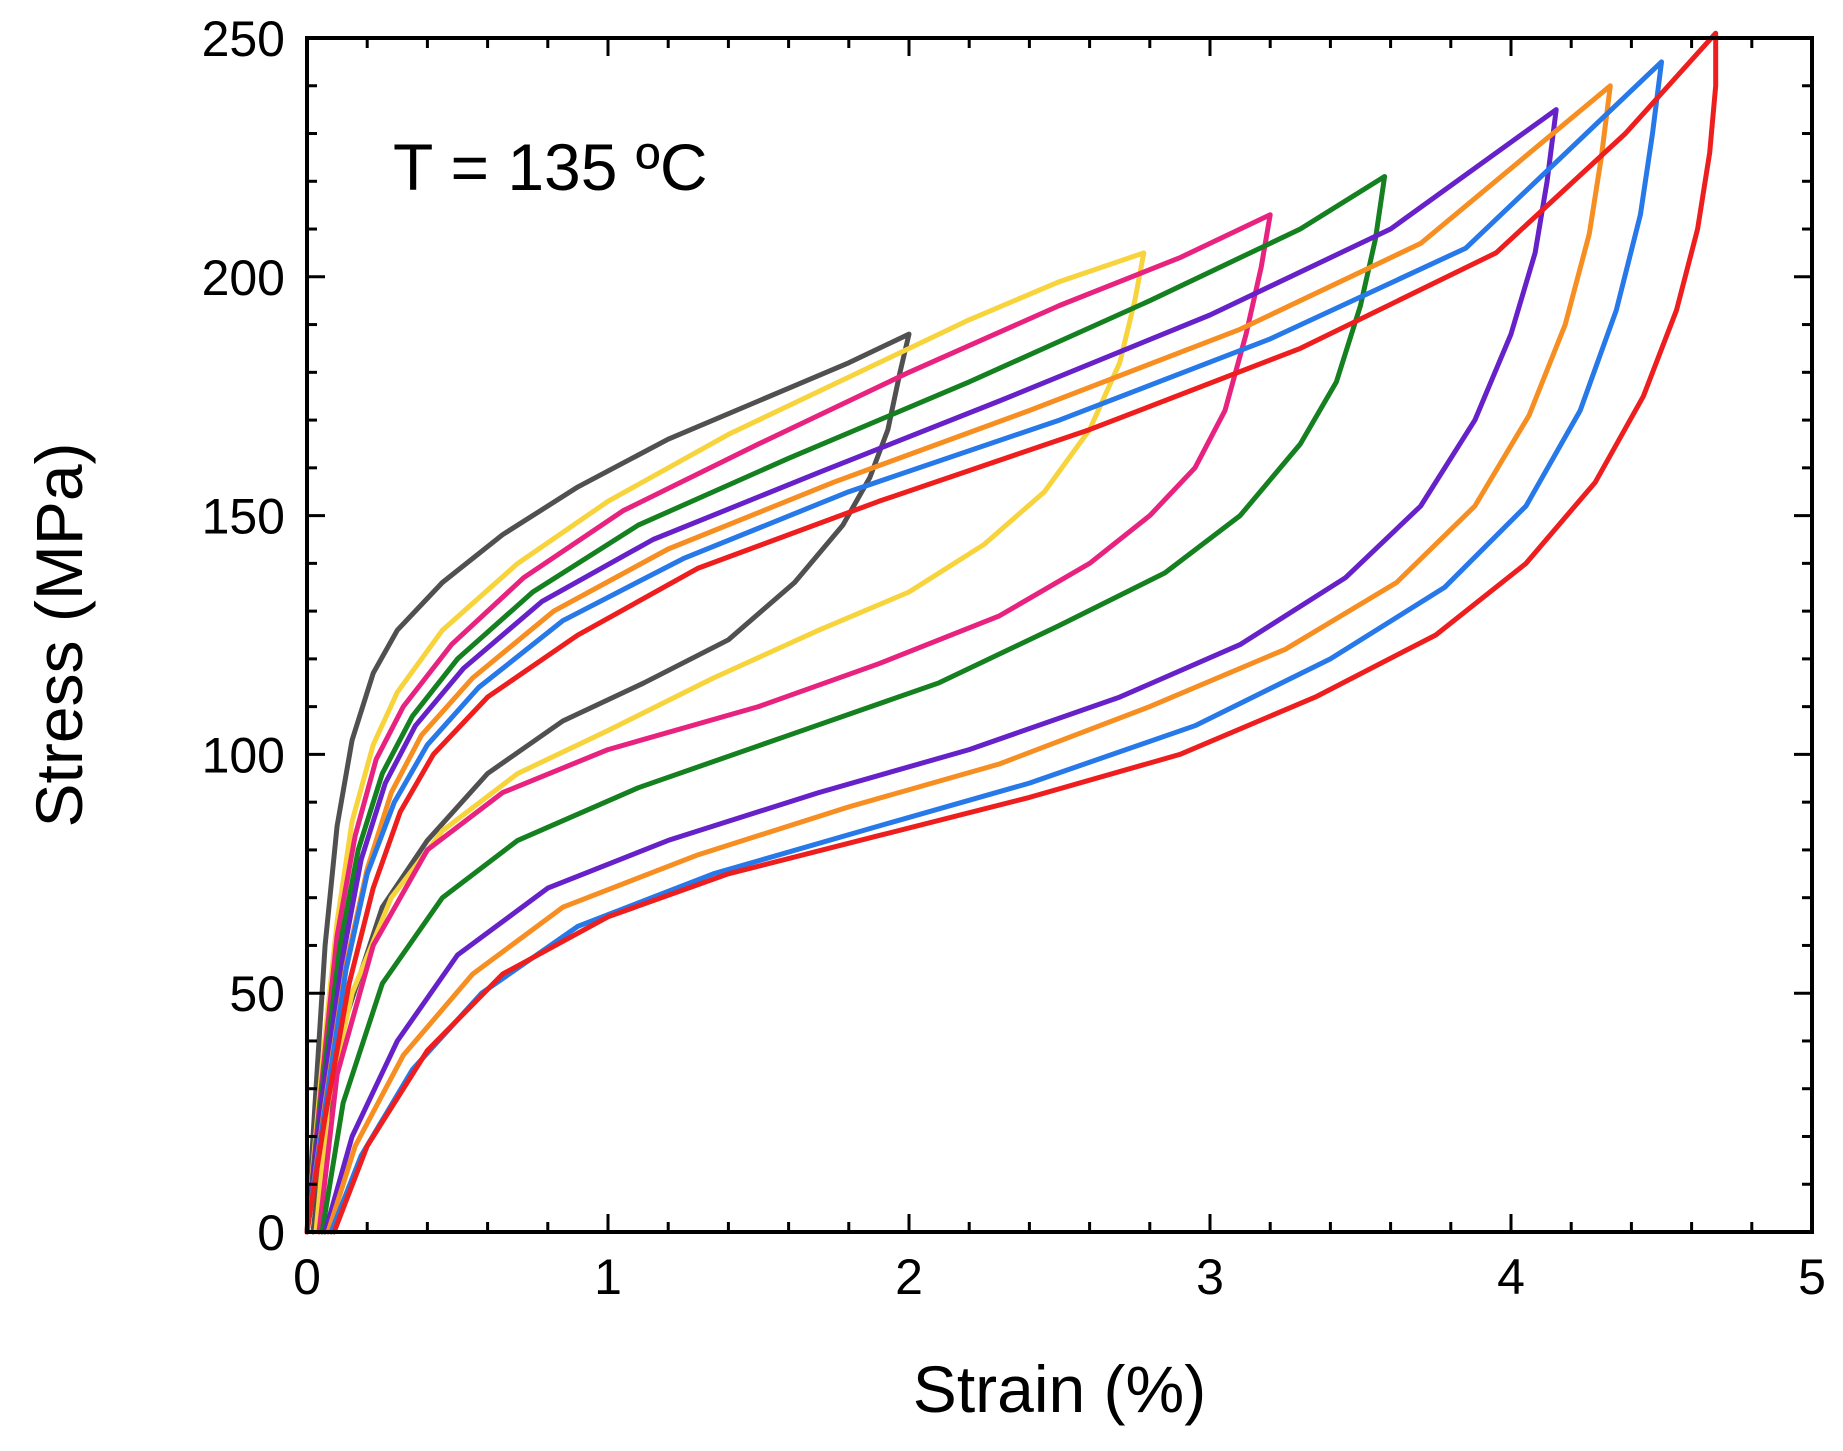 This screenshot has height=1451, width=1843. Describe the element at coordinates (1059, 1389) in the screenshot. I see `x-axis-title: Strain (%)` at that location.